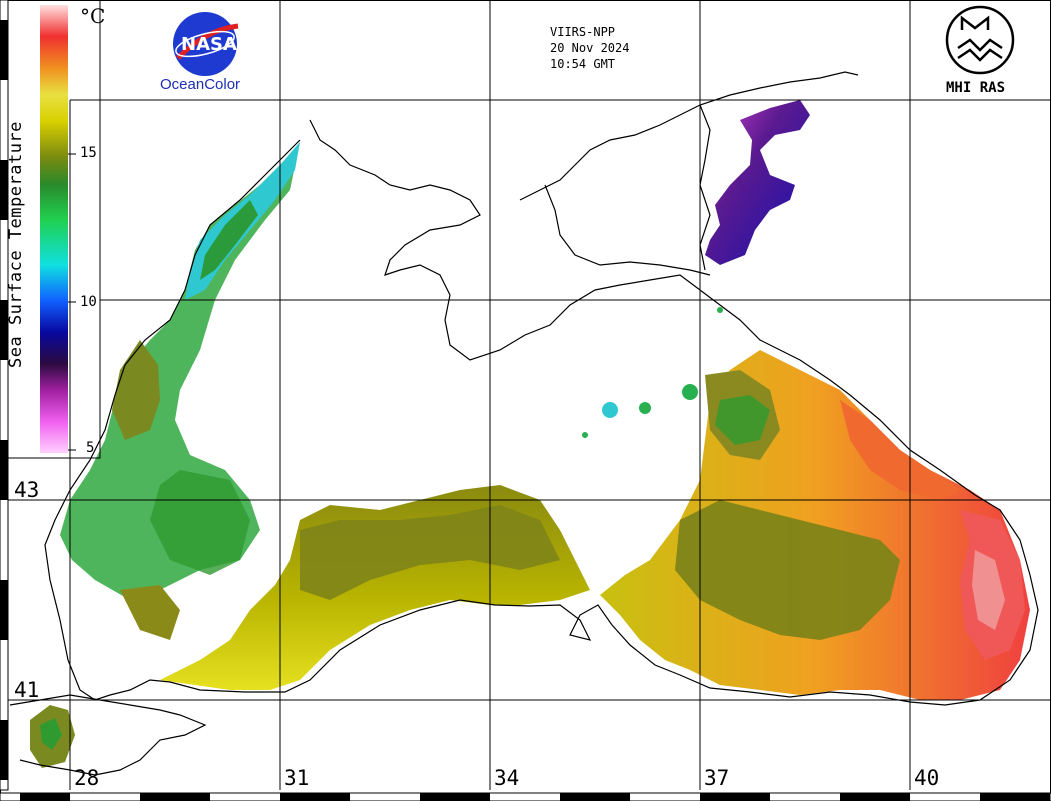 This screenshot has height=801, width=1051. Describe the element at coordinates (717, 778) in the screenshot. I see `lon-label-37: 37` at that location.